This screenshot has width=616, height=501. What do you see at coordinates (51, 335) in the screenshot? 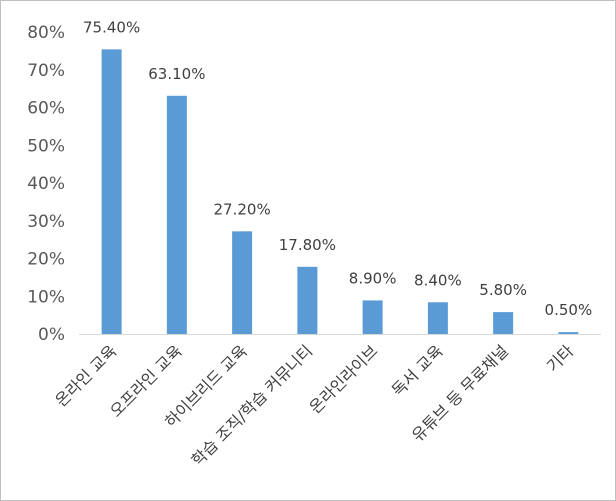
I see `y-tick-label: 0%` at bounding box center [51, 335].